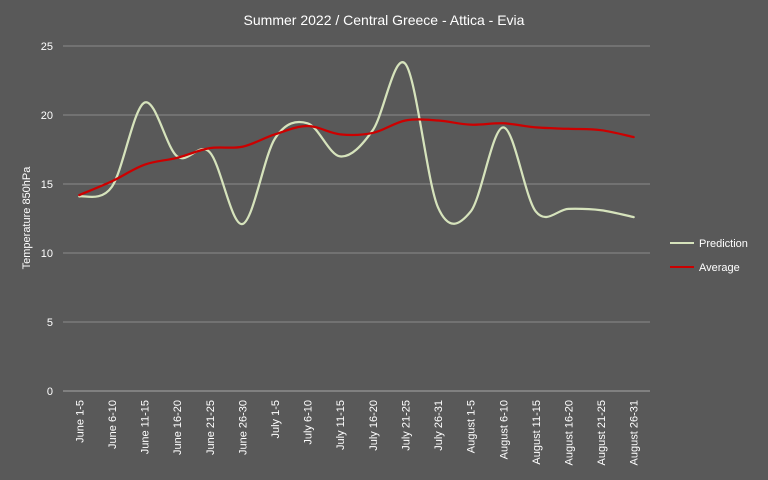  Describe the element at coordinates (47, 116) in the screenshot. I see `y-tick-label: 20` at that location.